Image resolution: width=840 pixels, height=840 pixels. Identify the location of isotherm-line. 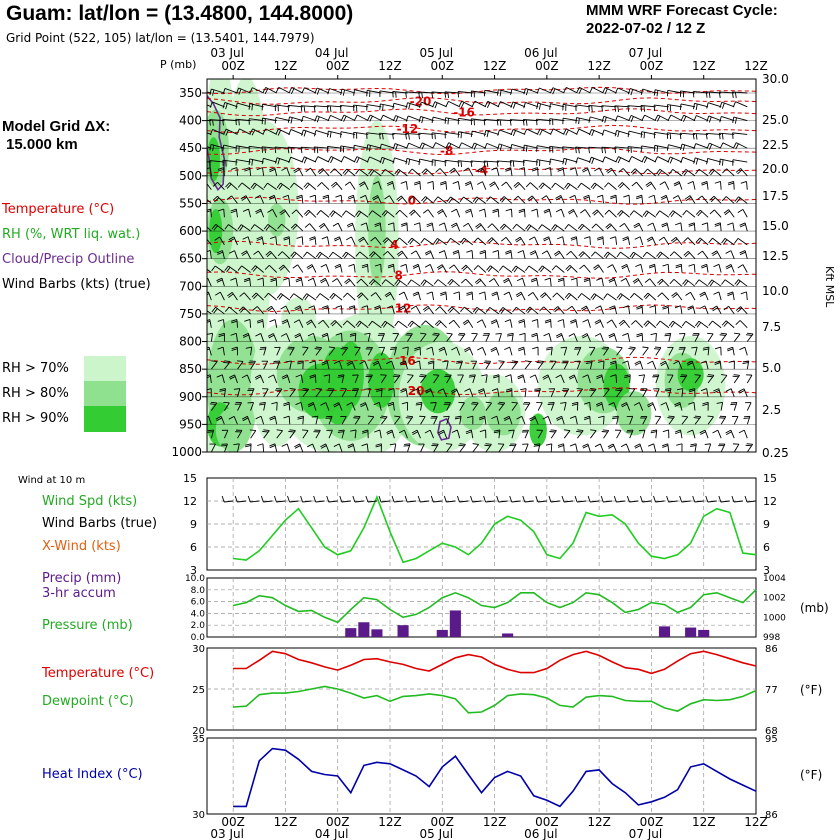
(481, 129).